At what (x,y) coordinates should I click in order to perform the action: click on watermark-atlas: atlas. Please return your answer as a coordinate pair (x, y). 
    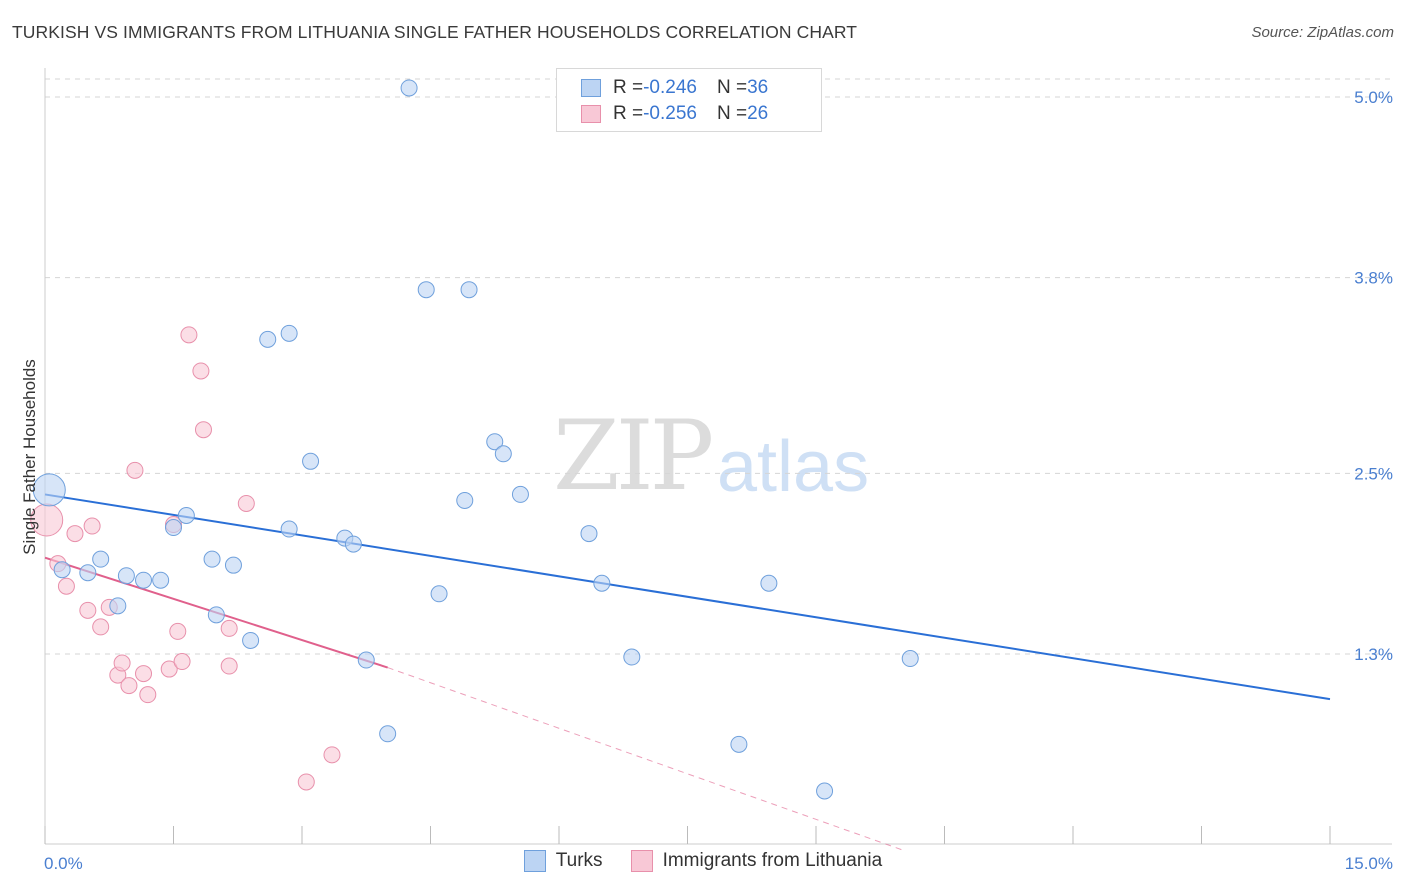
    Looking at the image, I should click on (793, 467).